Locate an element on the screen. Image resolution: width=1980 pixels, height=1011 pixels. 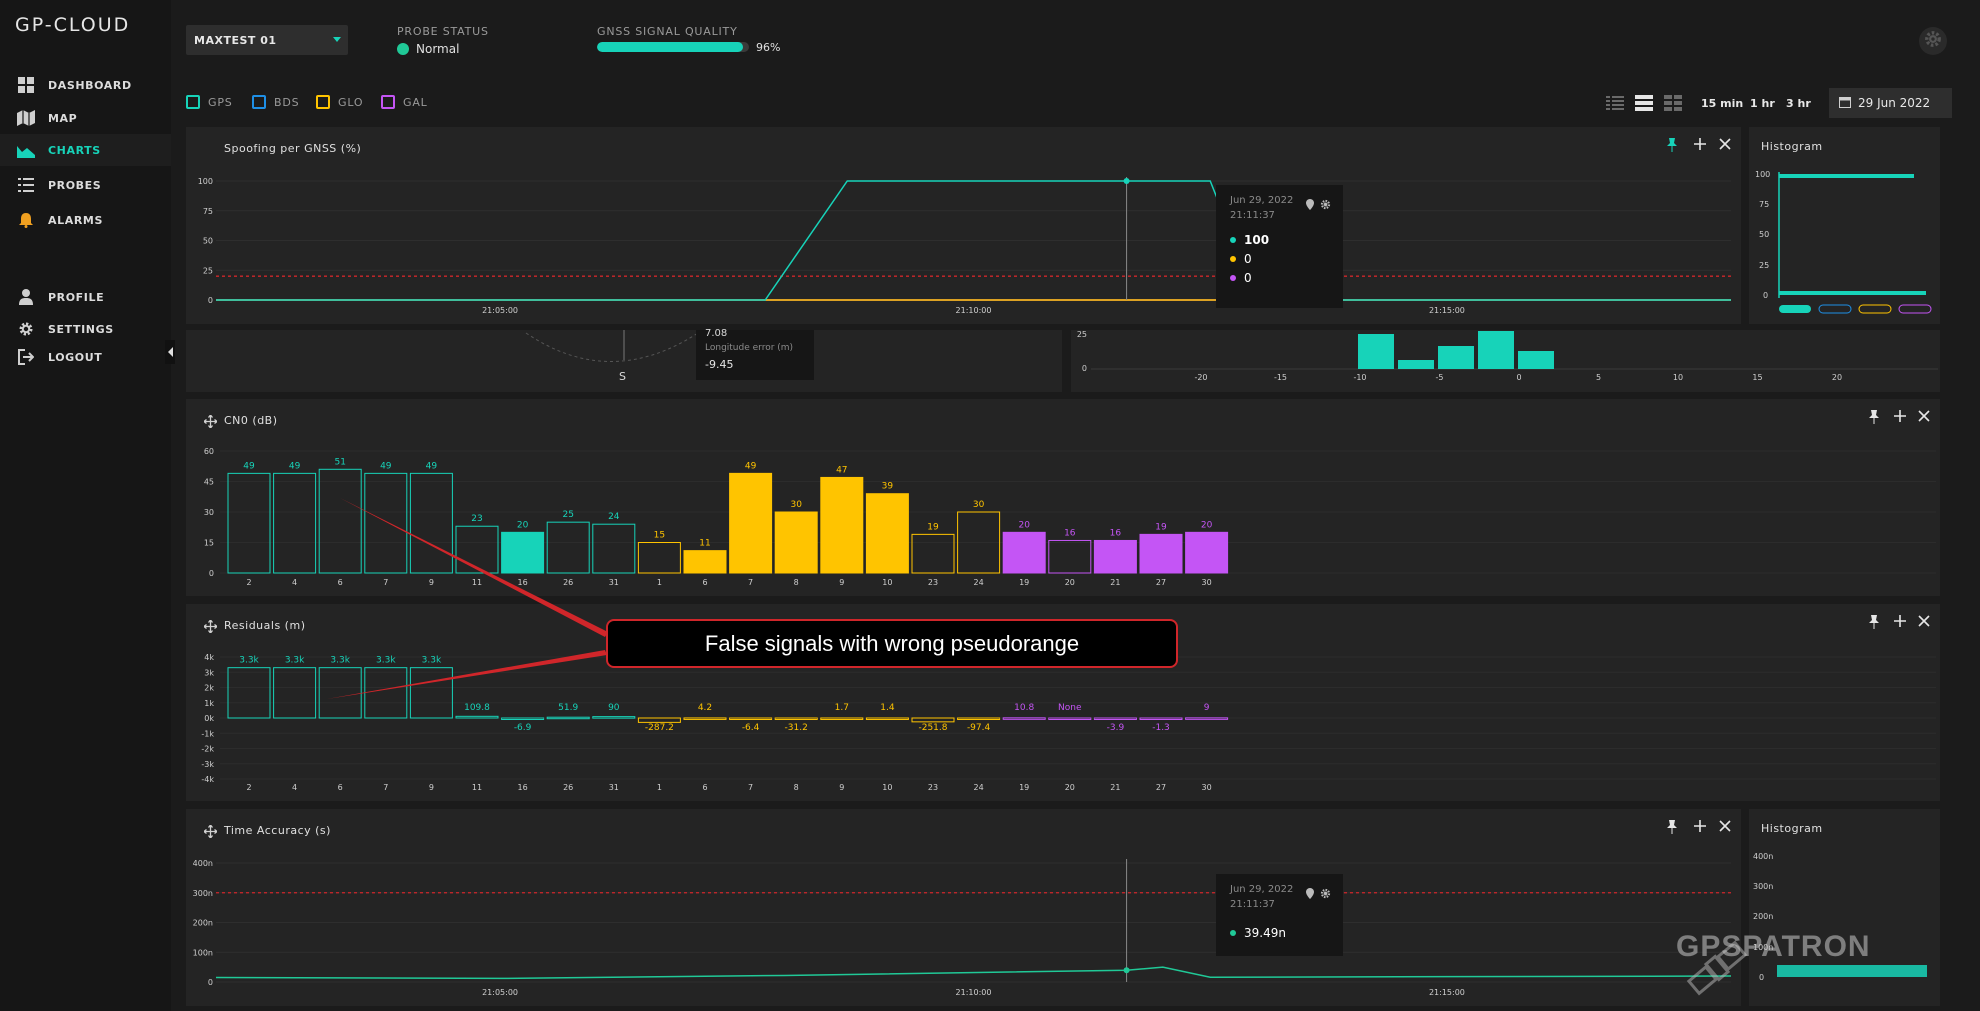
data-label: 25 is located at coordinates (567, 515).